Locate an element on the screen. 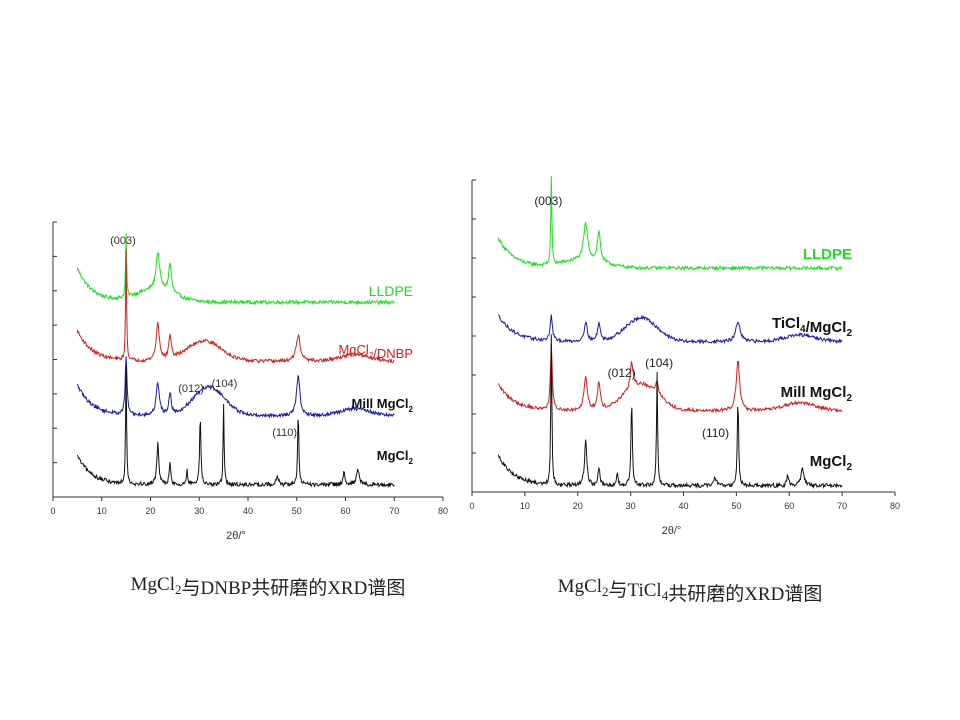 This screenshot has height=720, width=960. caption-mid: 与TiCl is located at coordinates (635, 590).